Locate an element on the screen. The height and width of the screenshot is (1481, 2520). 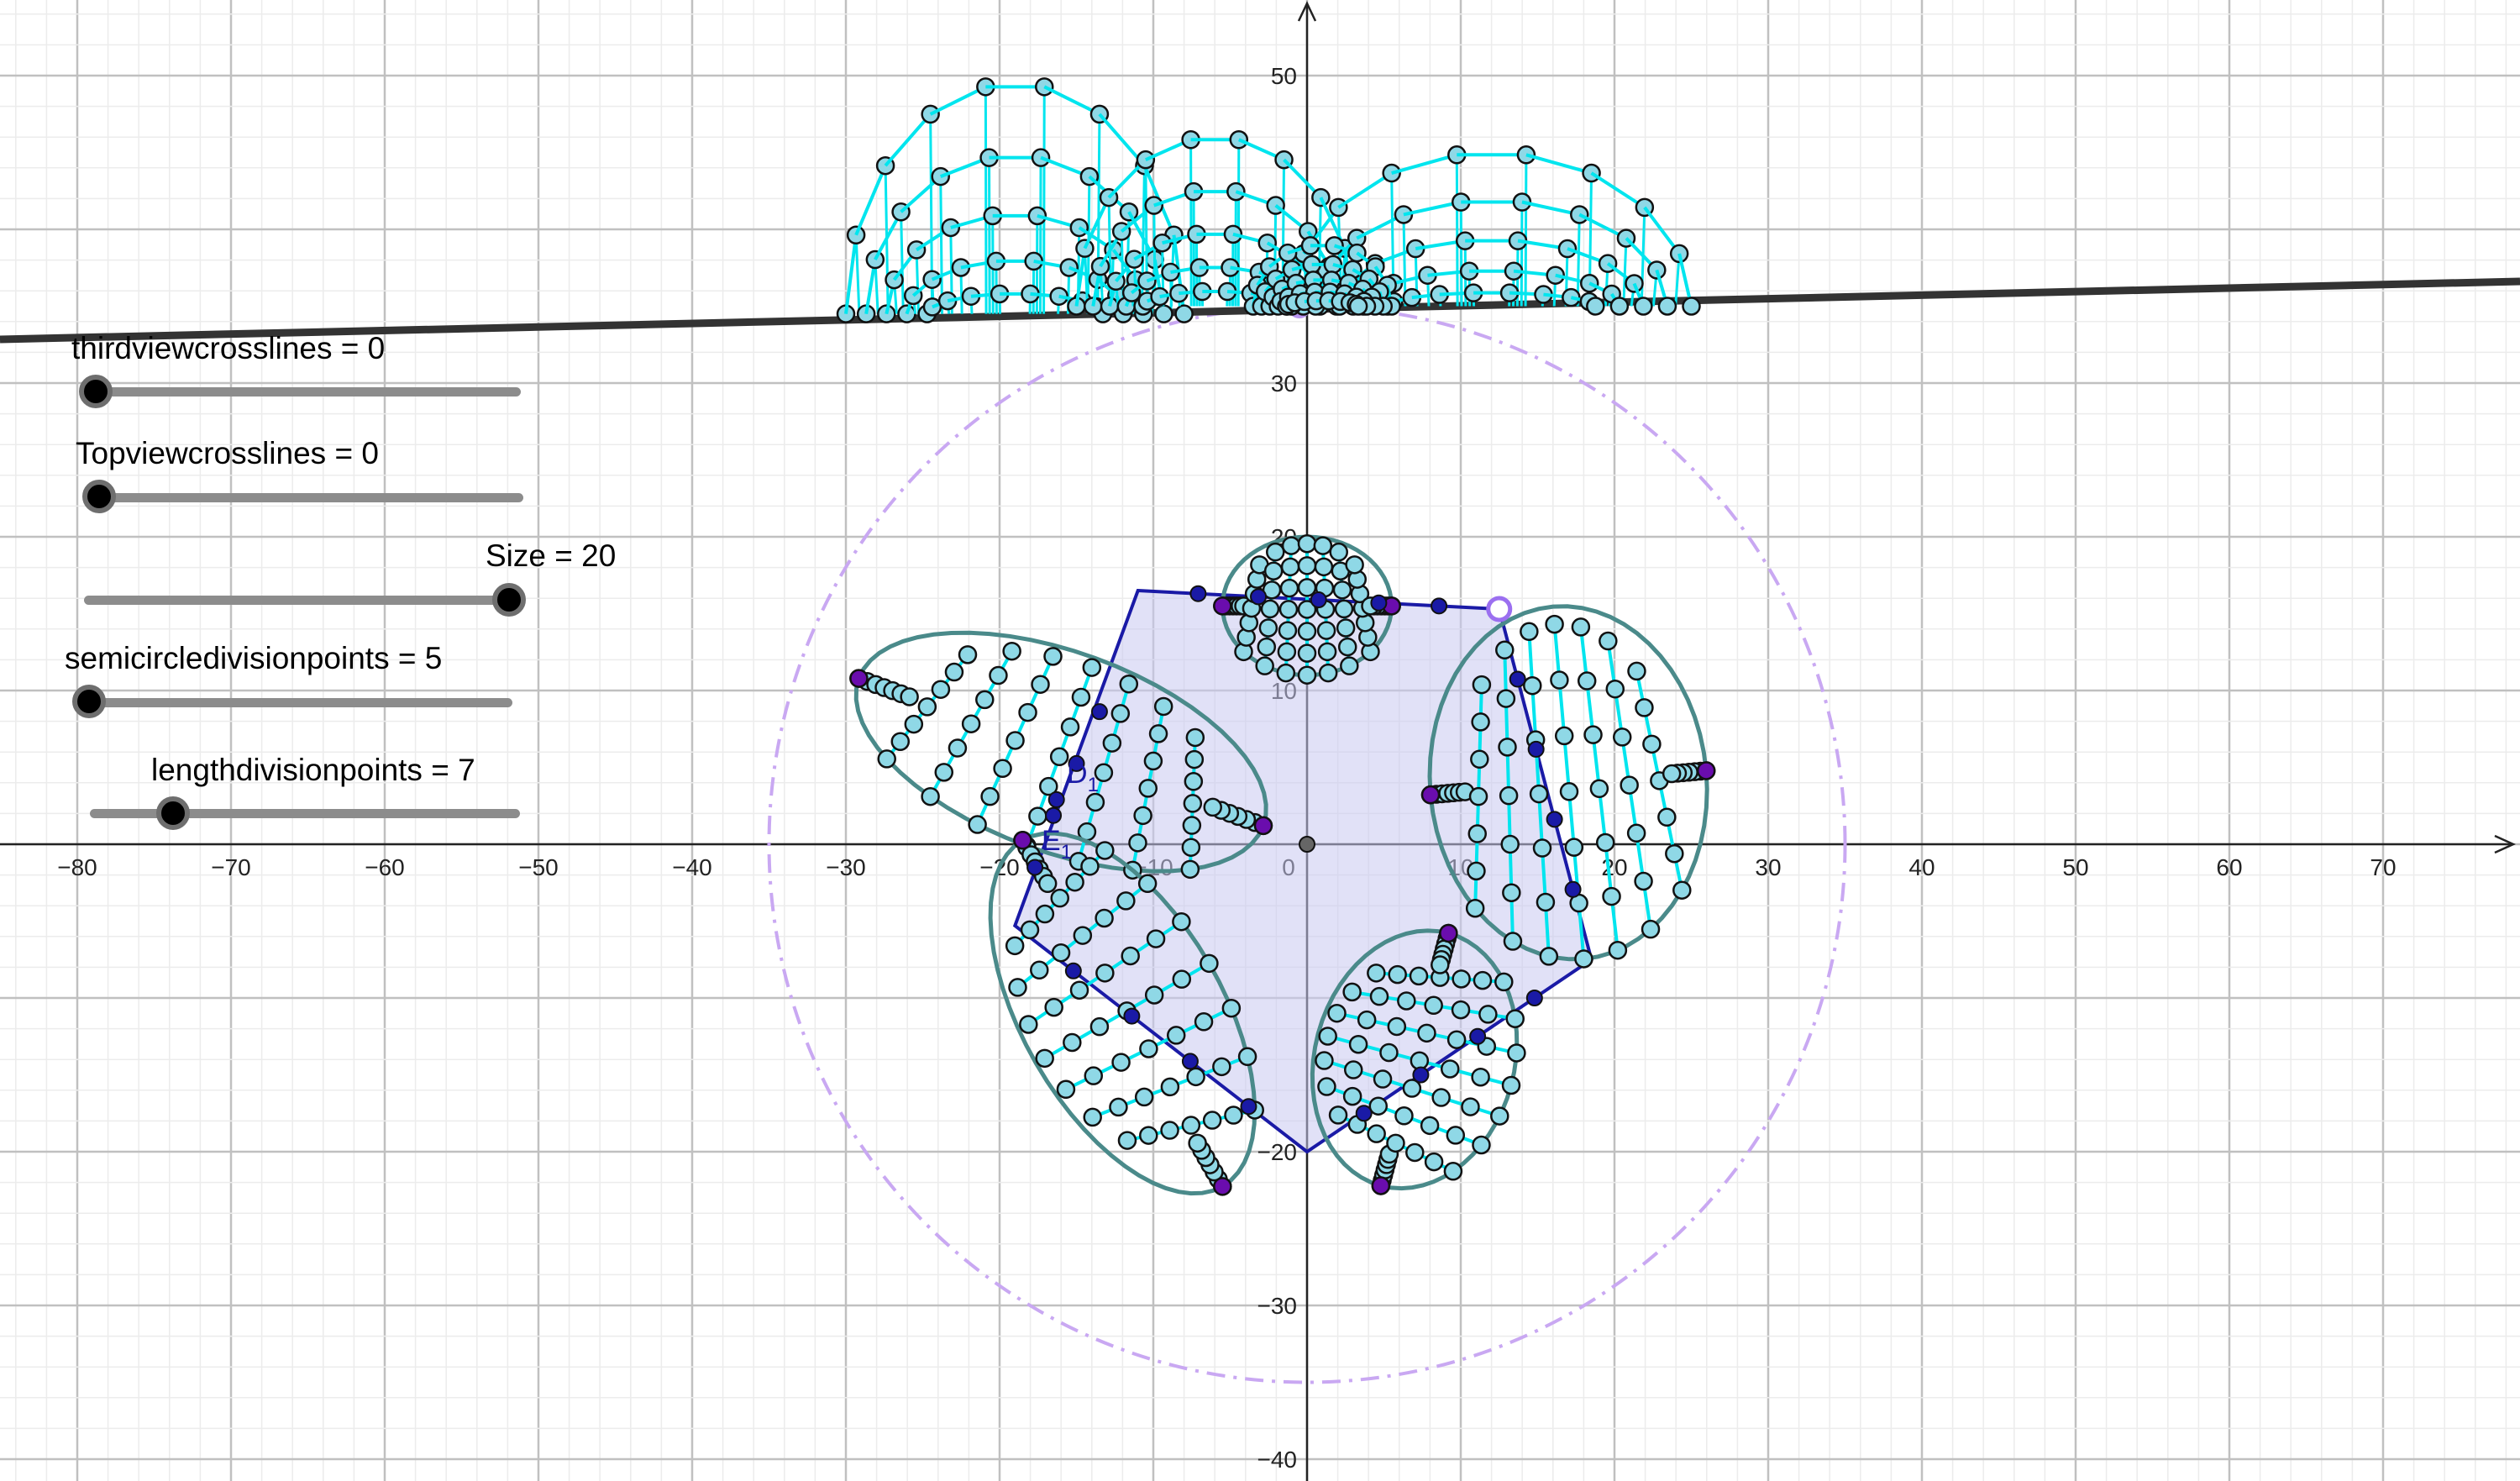
dome-edge is located at coordinates (1080, 277).